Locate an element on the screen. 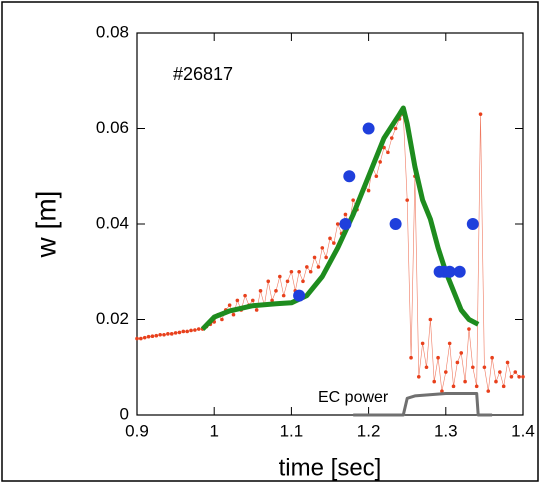  x-tick-label: 0.9 is located at coordinates (137, 430).